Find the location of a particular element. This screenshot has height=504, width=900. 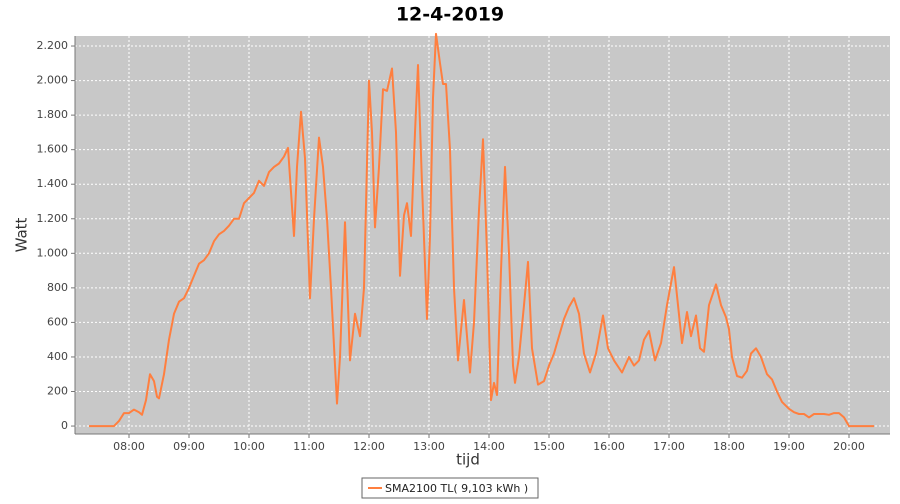

y-tick-label: 400 is located at coordinates (57, 356).